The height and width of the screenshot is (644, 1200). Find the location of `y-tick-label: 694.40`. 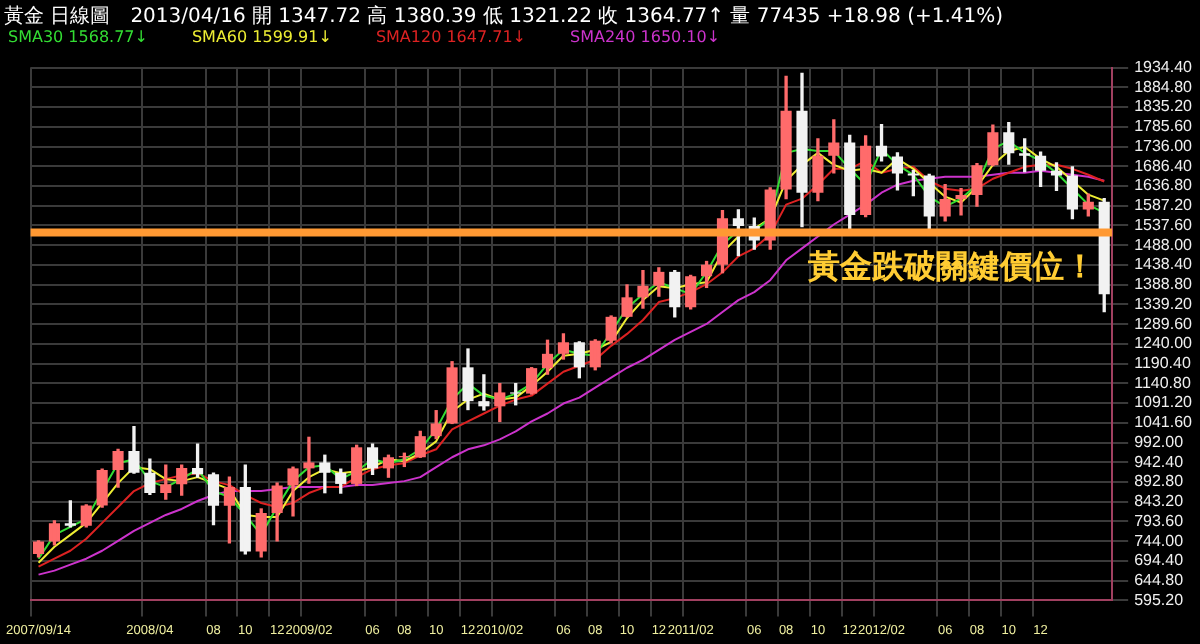

y-tick-label: 694.40 is located at coordinates (1159, 560).